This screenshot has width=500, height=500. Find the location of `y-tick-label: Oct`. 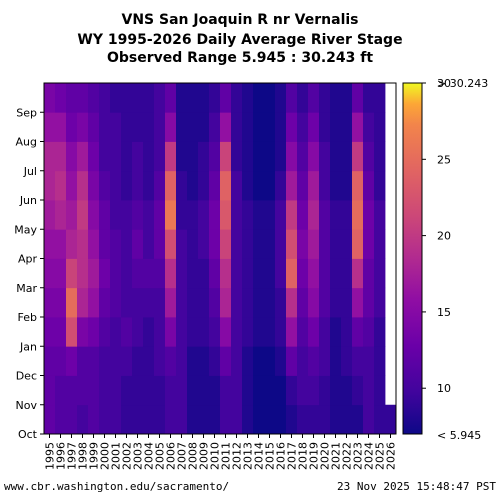

y-tick-label: Oct is located at coordinates (28, 434).